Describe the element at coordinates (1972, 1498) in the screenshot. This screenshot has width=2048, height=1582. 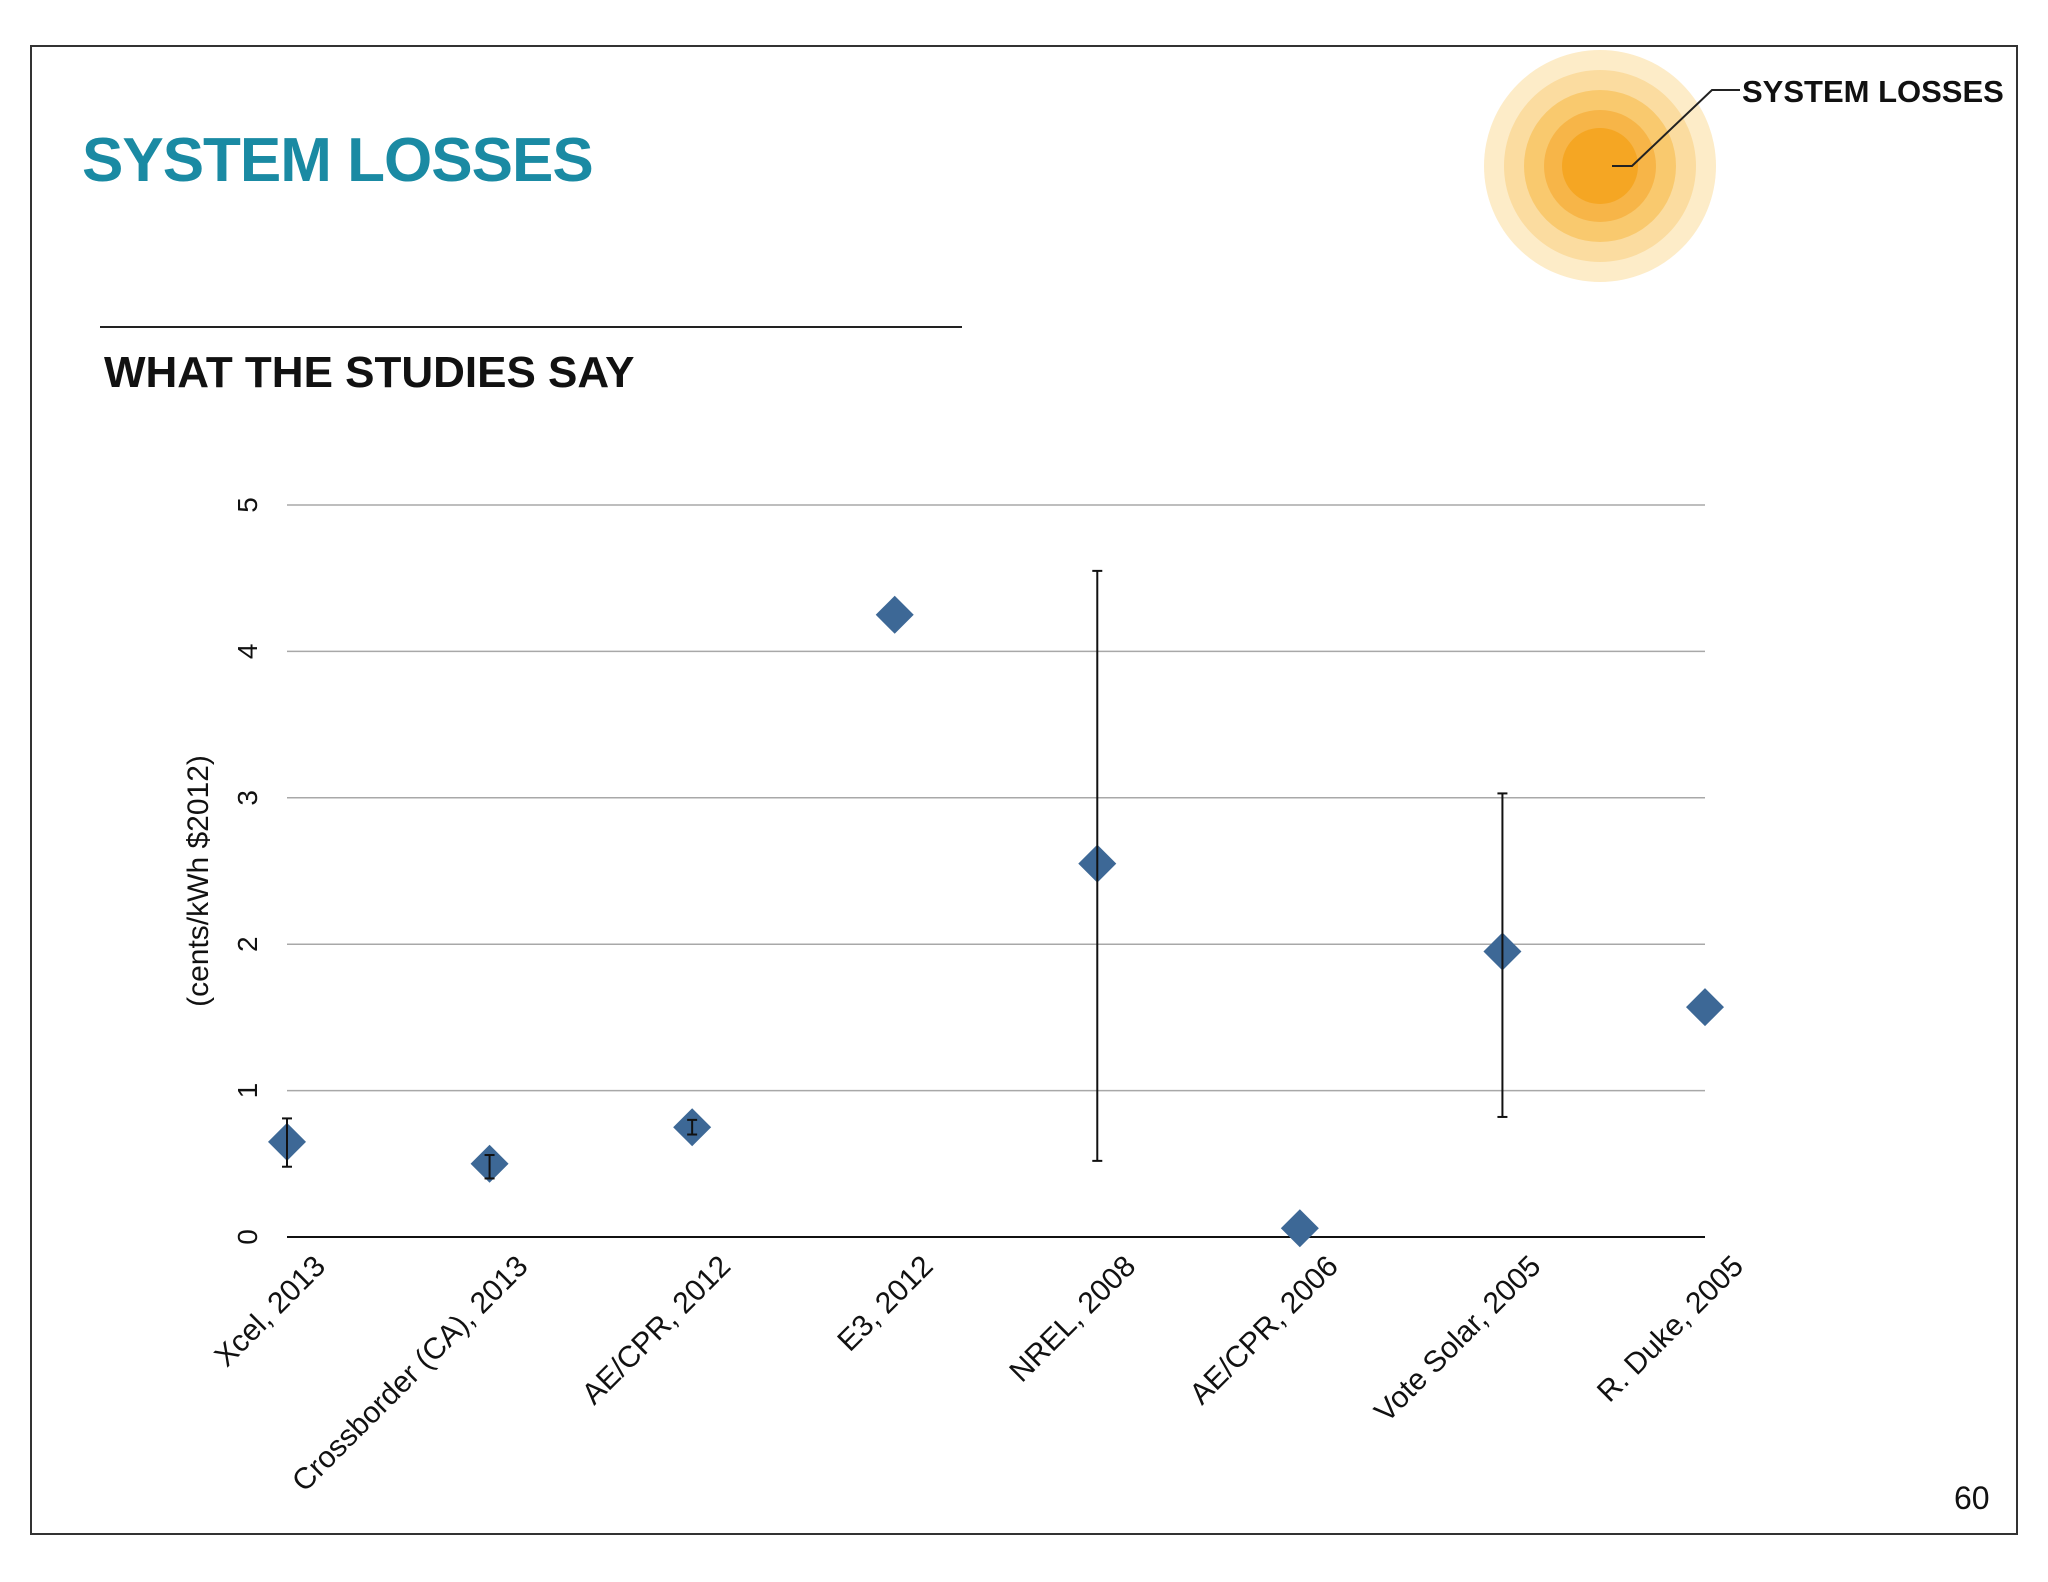
I see `page-number: 60` at that location.